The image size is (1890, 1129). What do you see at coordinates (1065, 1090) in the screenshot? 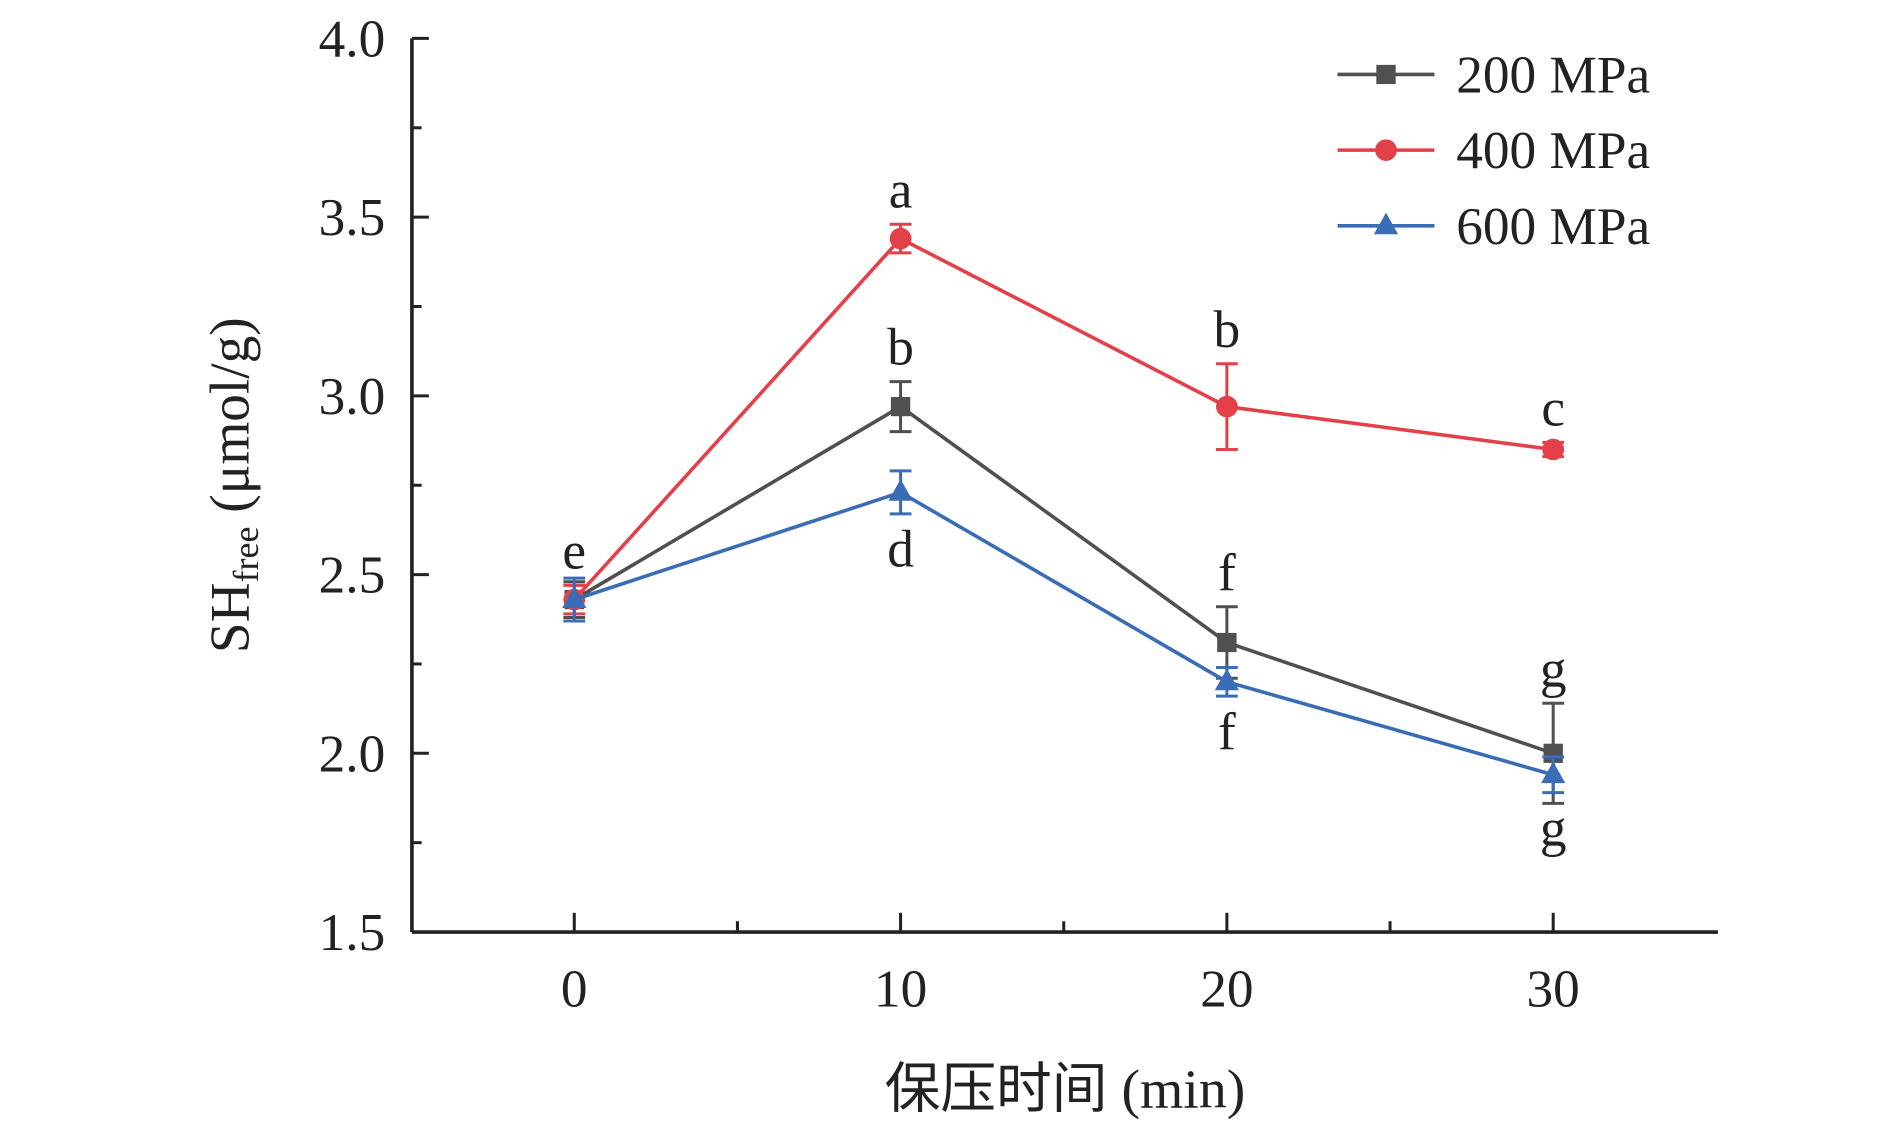
I see `x-axis-title: 保压时间 (min)` at bounding box center [1065, 1090].